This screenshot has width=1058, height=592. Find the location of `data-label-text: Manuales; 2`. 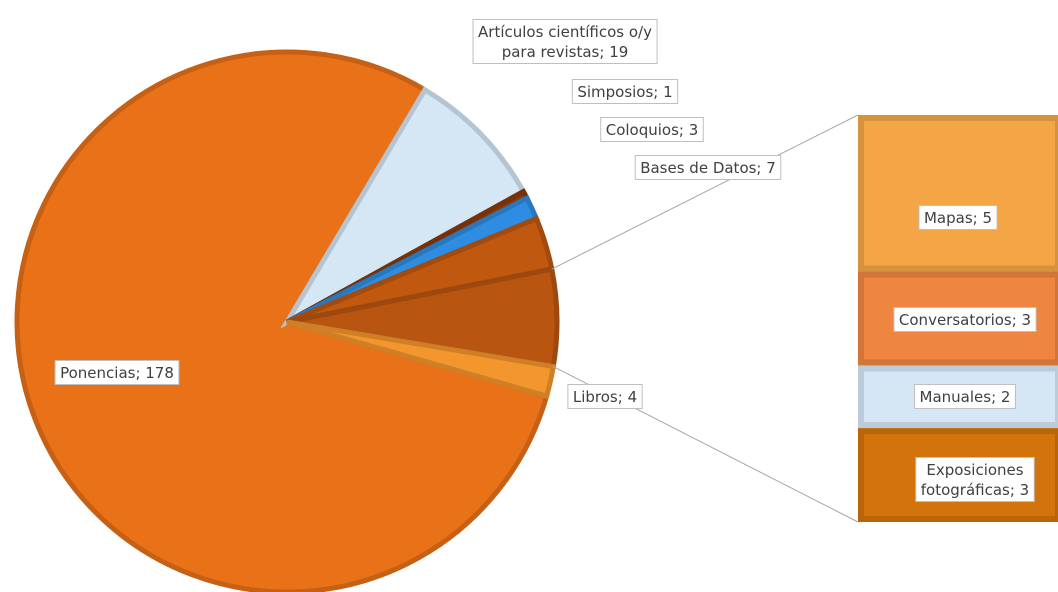

data-label-text: Manuales; 2 is located at coordinates (965, 397).